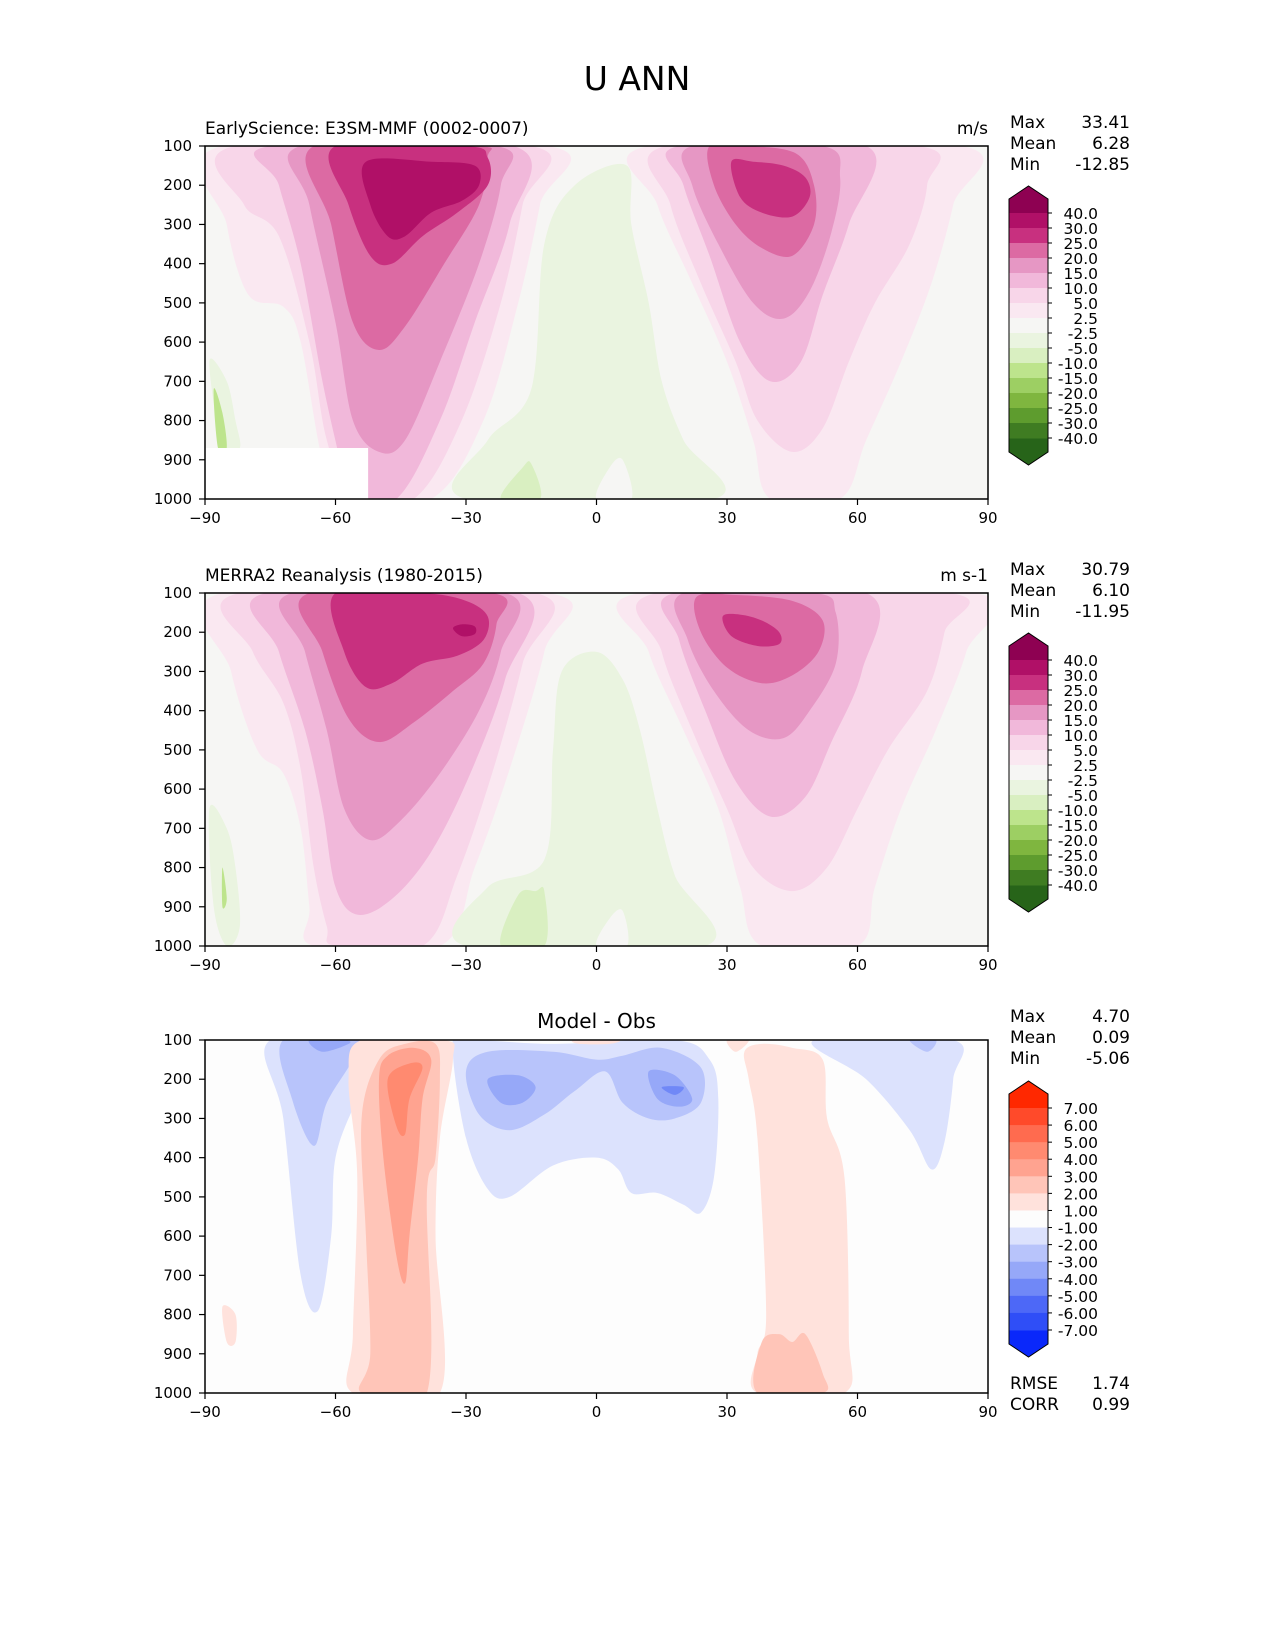 The width and height of the screenshot is (1275, 1650). What do you see at coordinates (1111, 1405) in the screenshot?
I see `stat-value: 0.99` at bounding box center [1111, 1405].